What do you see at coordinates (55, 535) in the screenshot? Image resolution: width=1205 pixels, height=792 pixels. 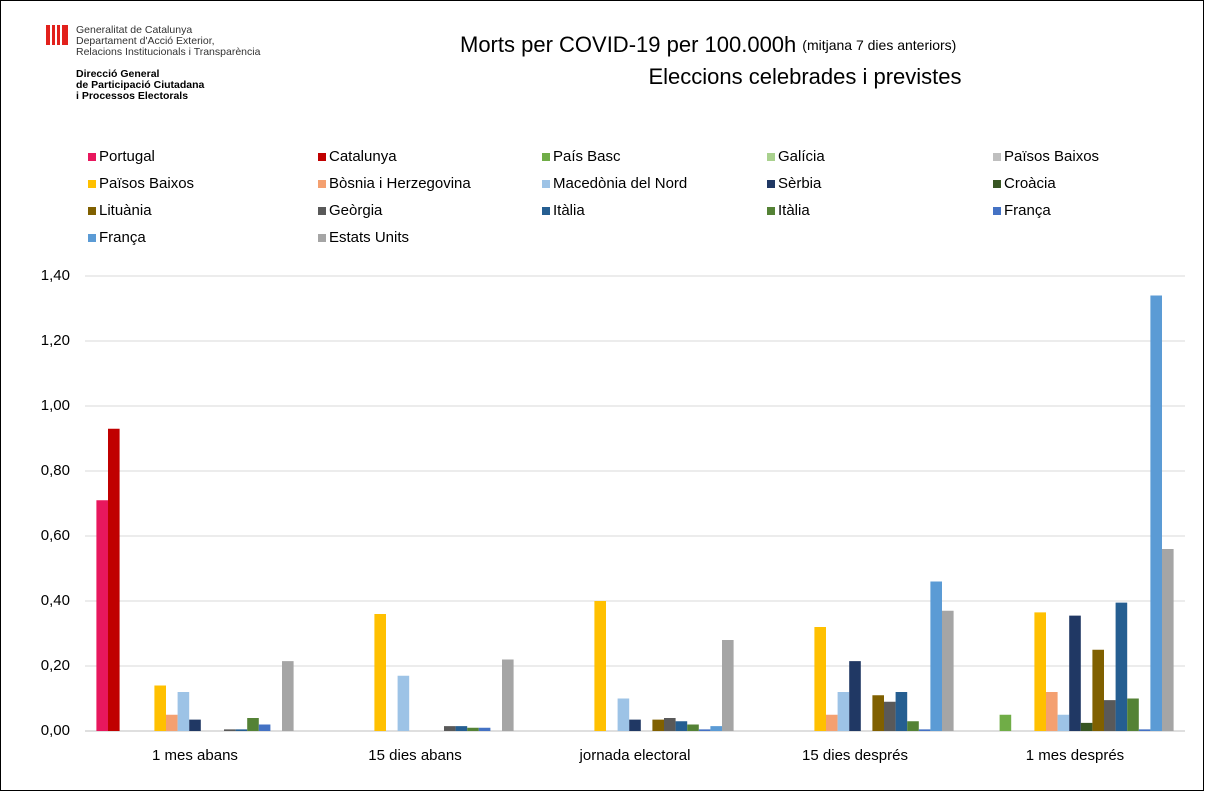 I see `y-tick-label: 0,60` at bounding box center [55, 535].